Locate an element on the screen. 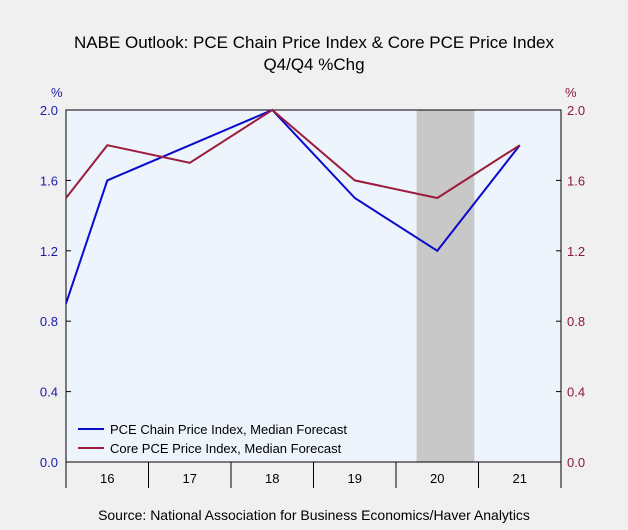  y-tick-label-left: 1.2 is located at coordinates (49, 251).